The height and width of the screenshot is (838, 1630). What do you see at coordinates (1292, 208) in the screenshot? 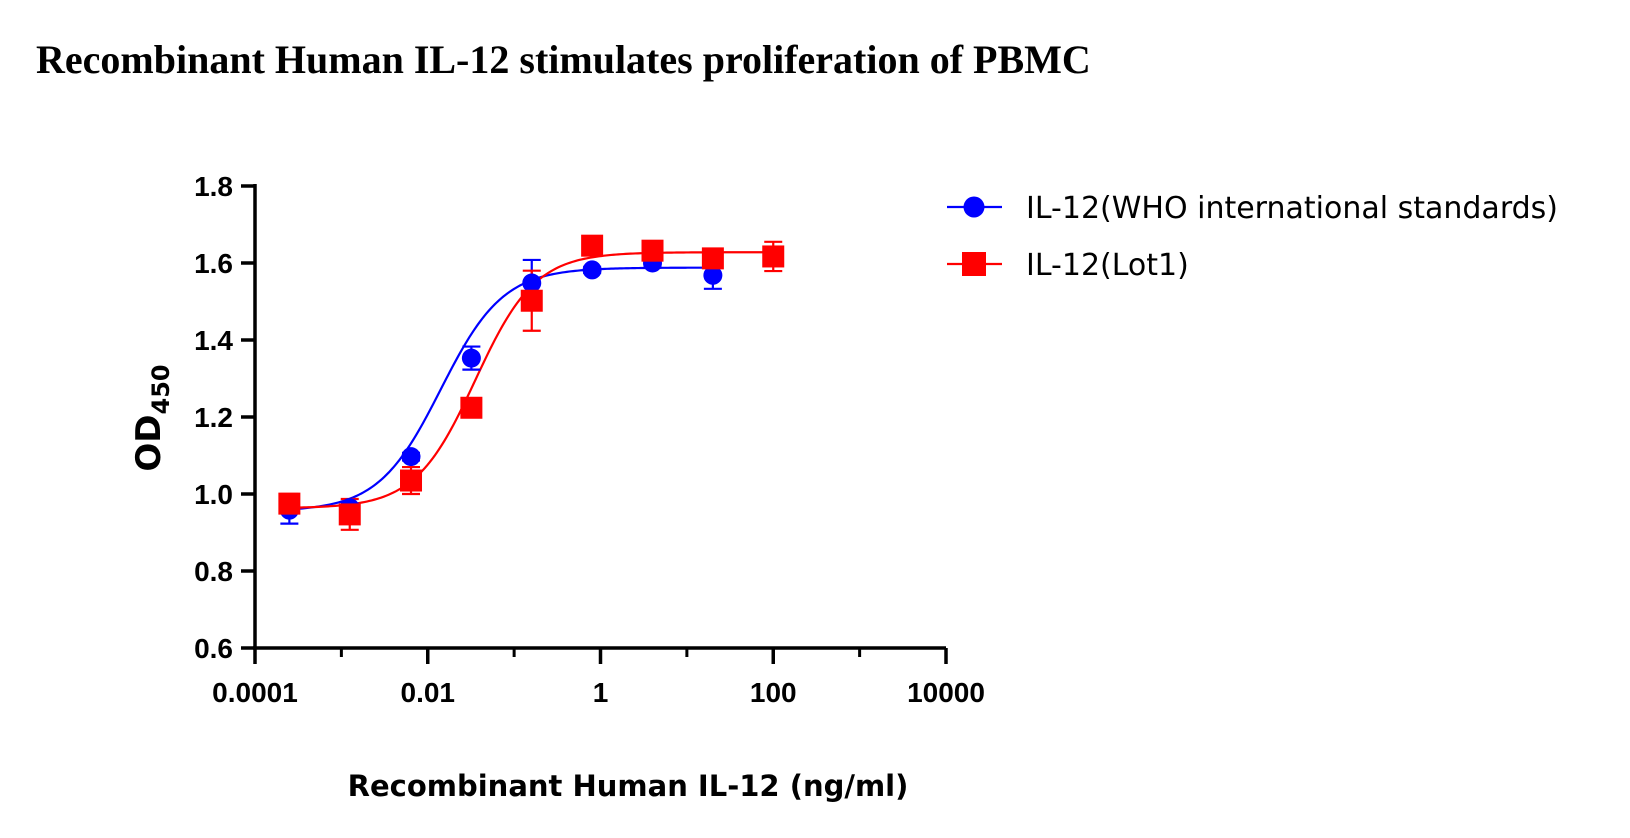
I see `legend-label-who-standard: IL-12(WHO international standards)` at bounding box center [1292, 208].